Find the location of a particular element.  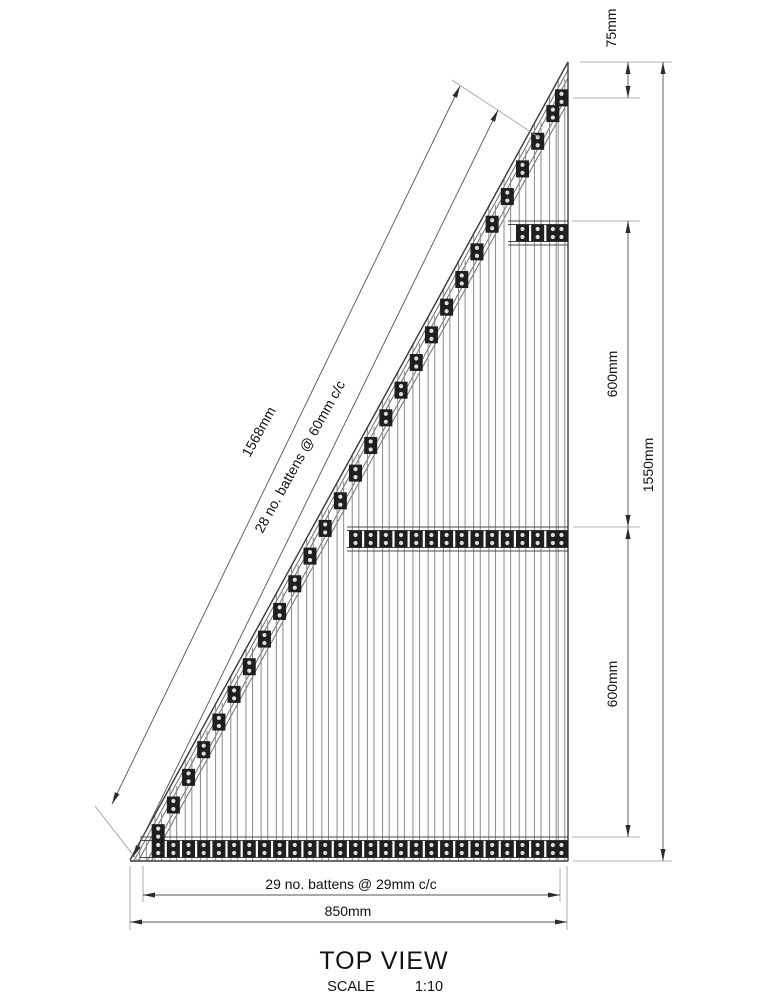

dim-label-hypotenuse-battens: 28 no. battens @ 60mm c/c is located at coordinates (299, 457).